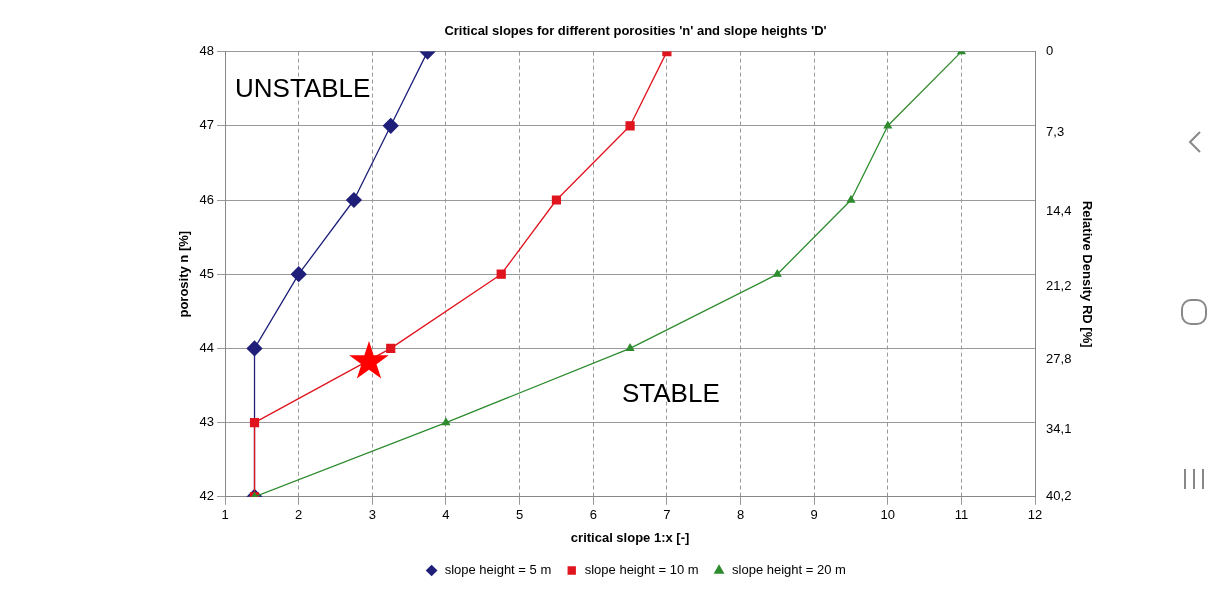 This screenshot has width=1229, height=601. Describe the element at coordinates (789, 570) in the screenshot. I see `legend-label: slope height = 20 m` at that location.